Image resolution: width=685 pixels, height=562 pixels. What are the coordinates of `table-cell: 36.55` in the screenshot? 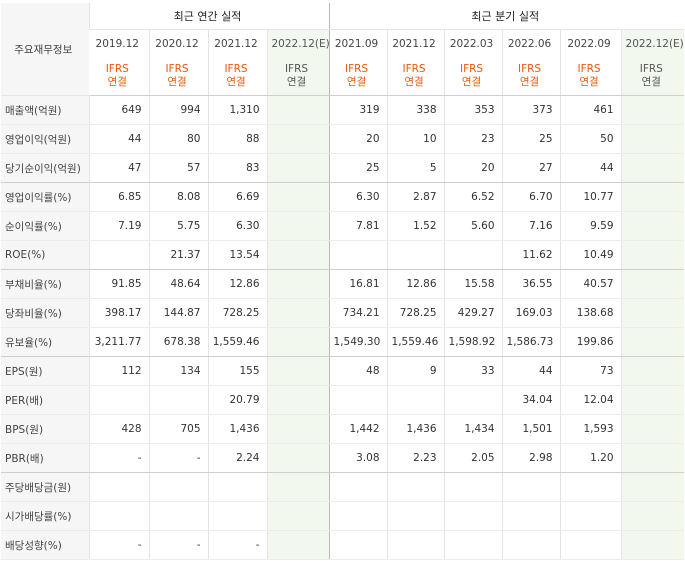 It's located at (531, 284).